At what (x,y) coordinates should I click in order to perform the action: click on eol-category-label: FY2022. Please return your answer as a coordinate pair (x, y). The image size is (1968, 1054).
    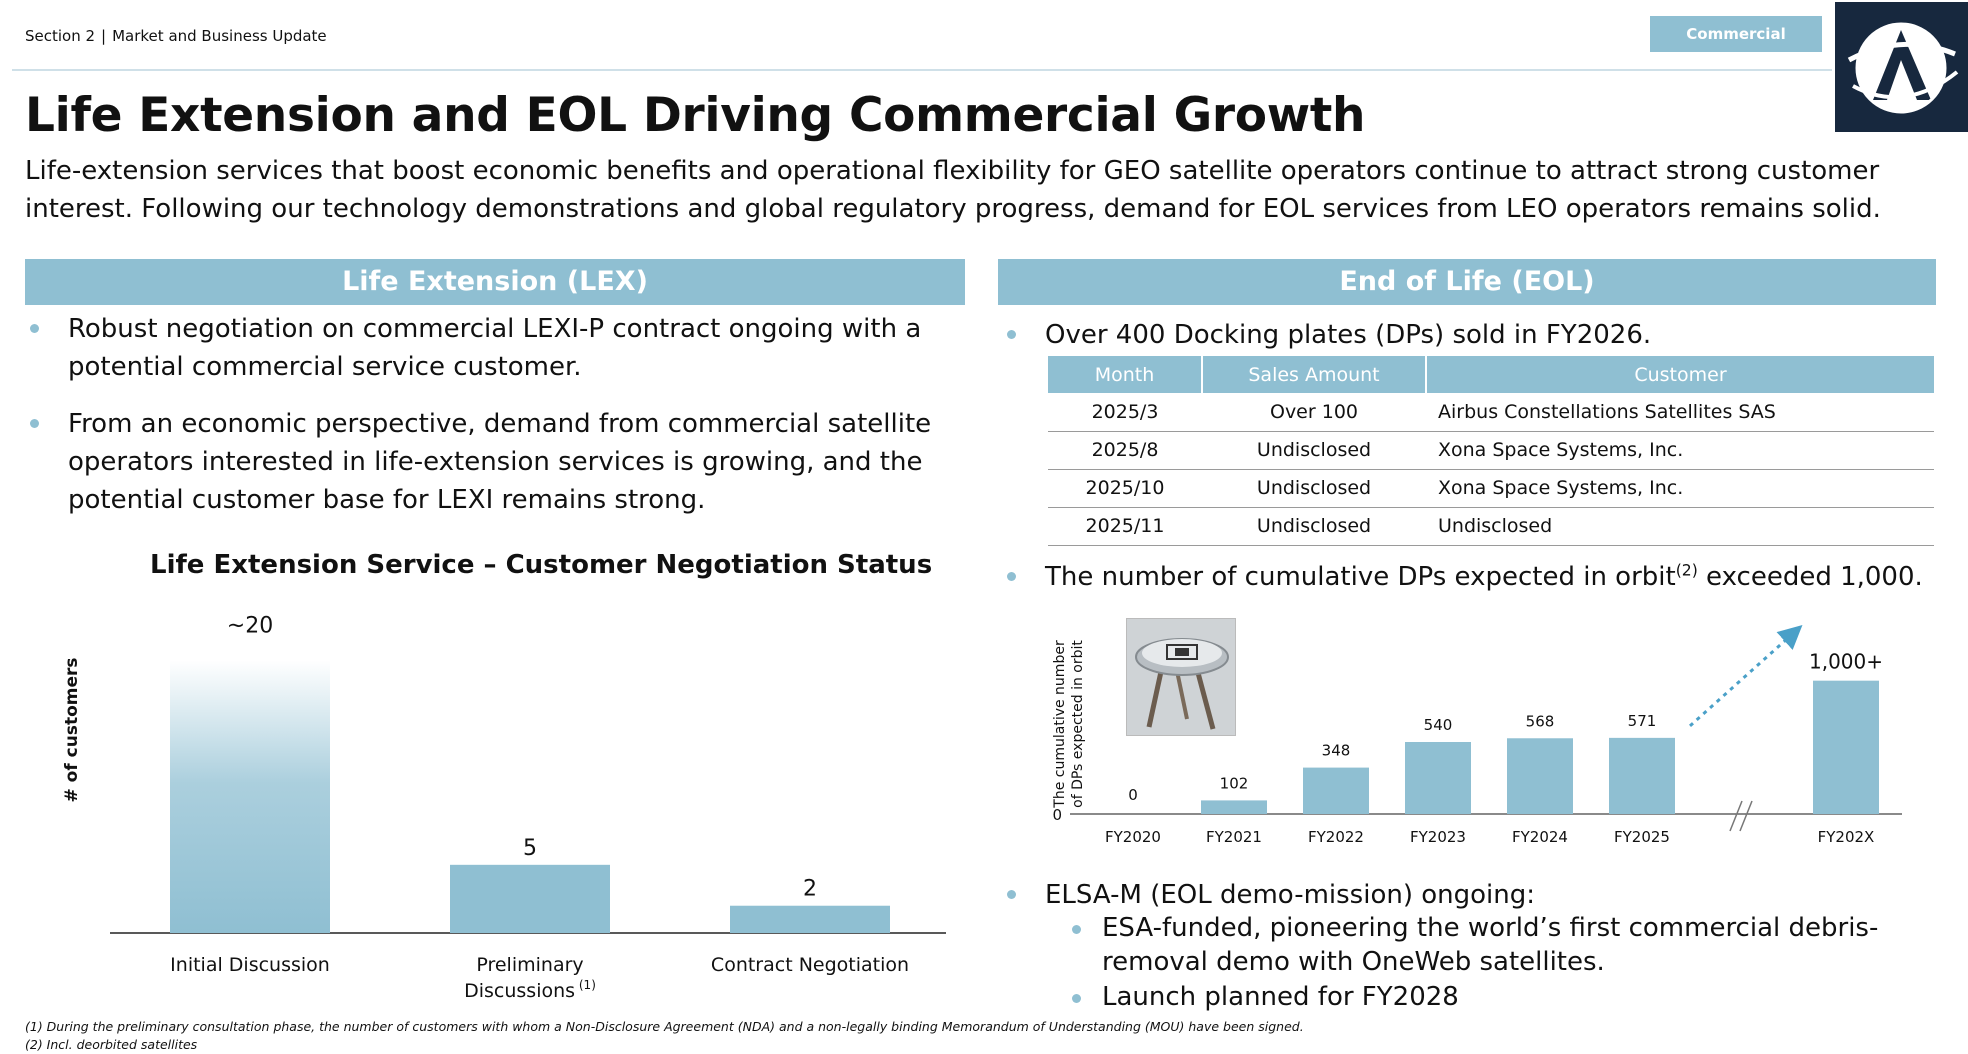
    Looking at the image, I should click on (1336, 837).